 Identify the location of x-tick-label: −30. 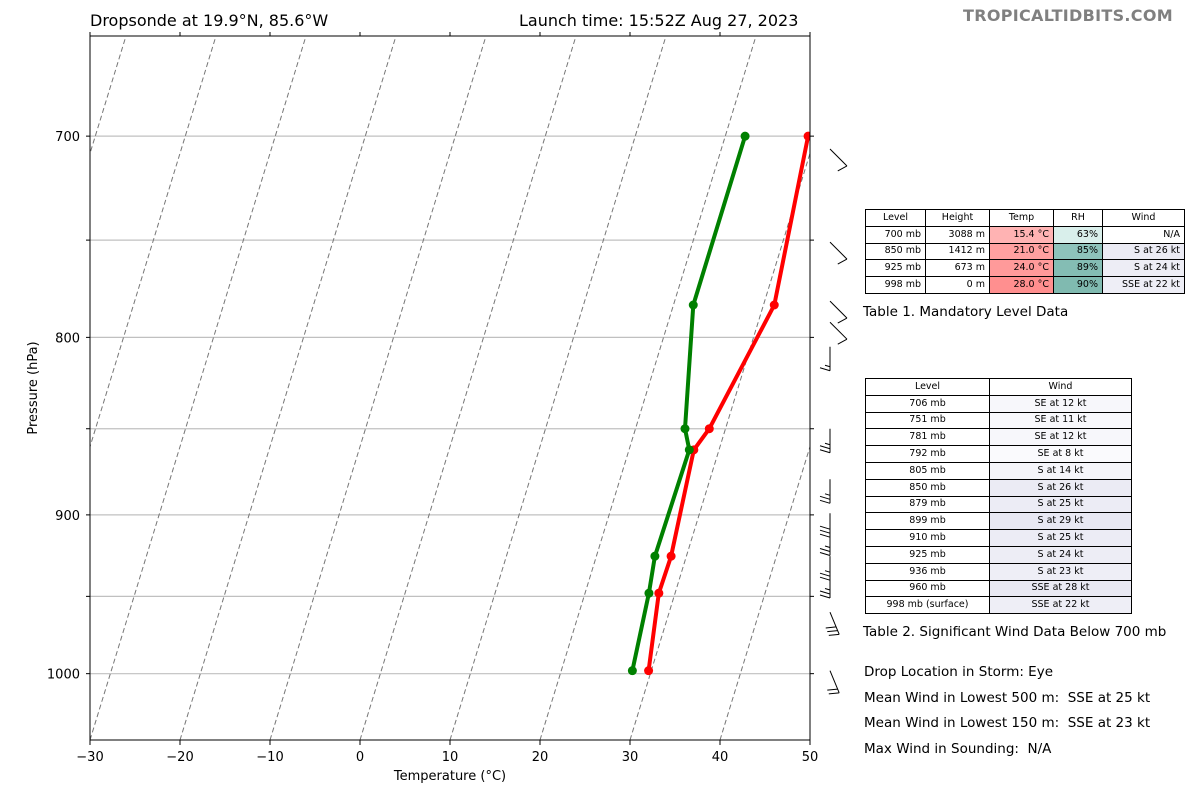
(89, 757).